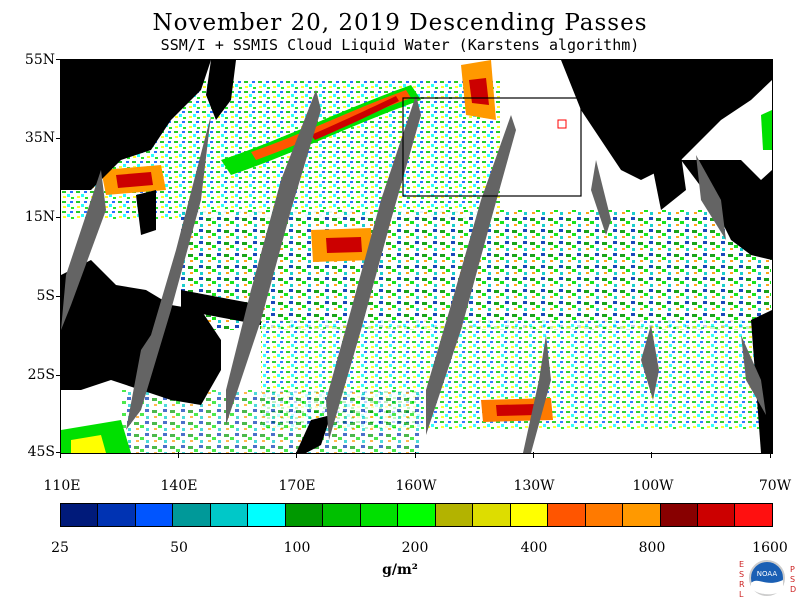 Image resolution: width=800 pixels, height=604 pixels. I want to click on lat-label: 55N, so click(39, 60).